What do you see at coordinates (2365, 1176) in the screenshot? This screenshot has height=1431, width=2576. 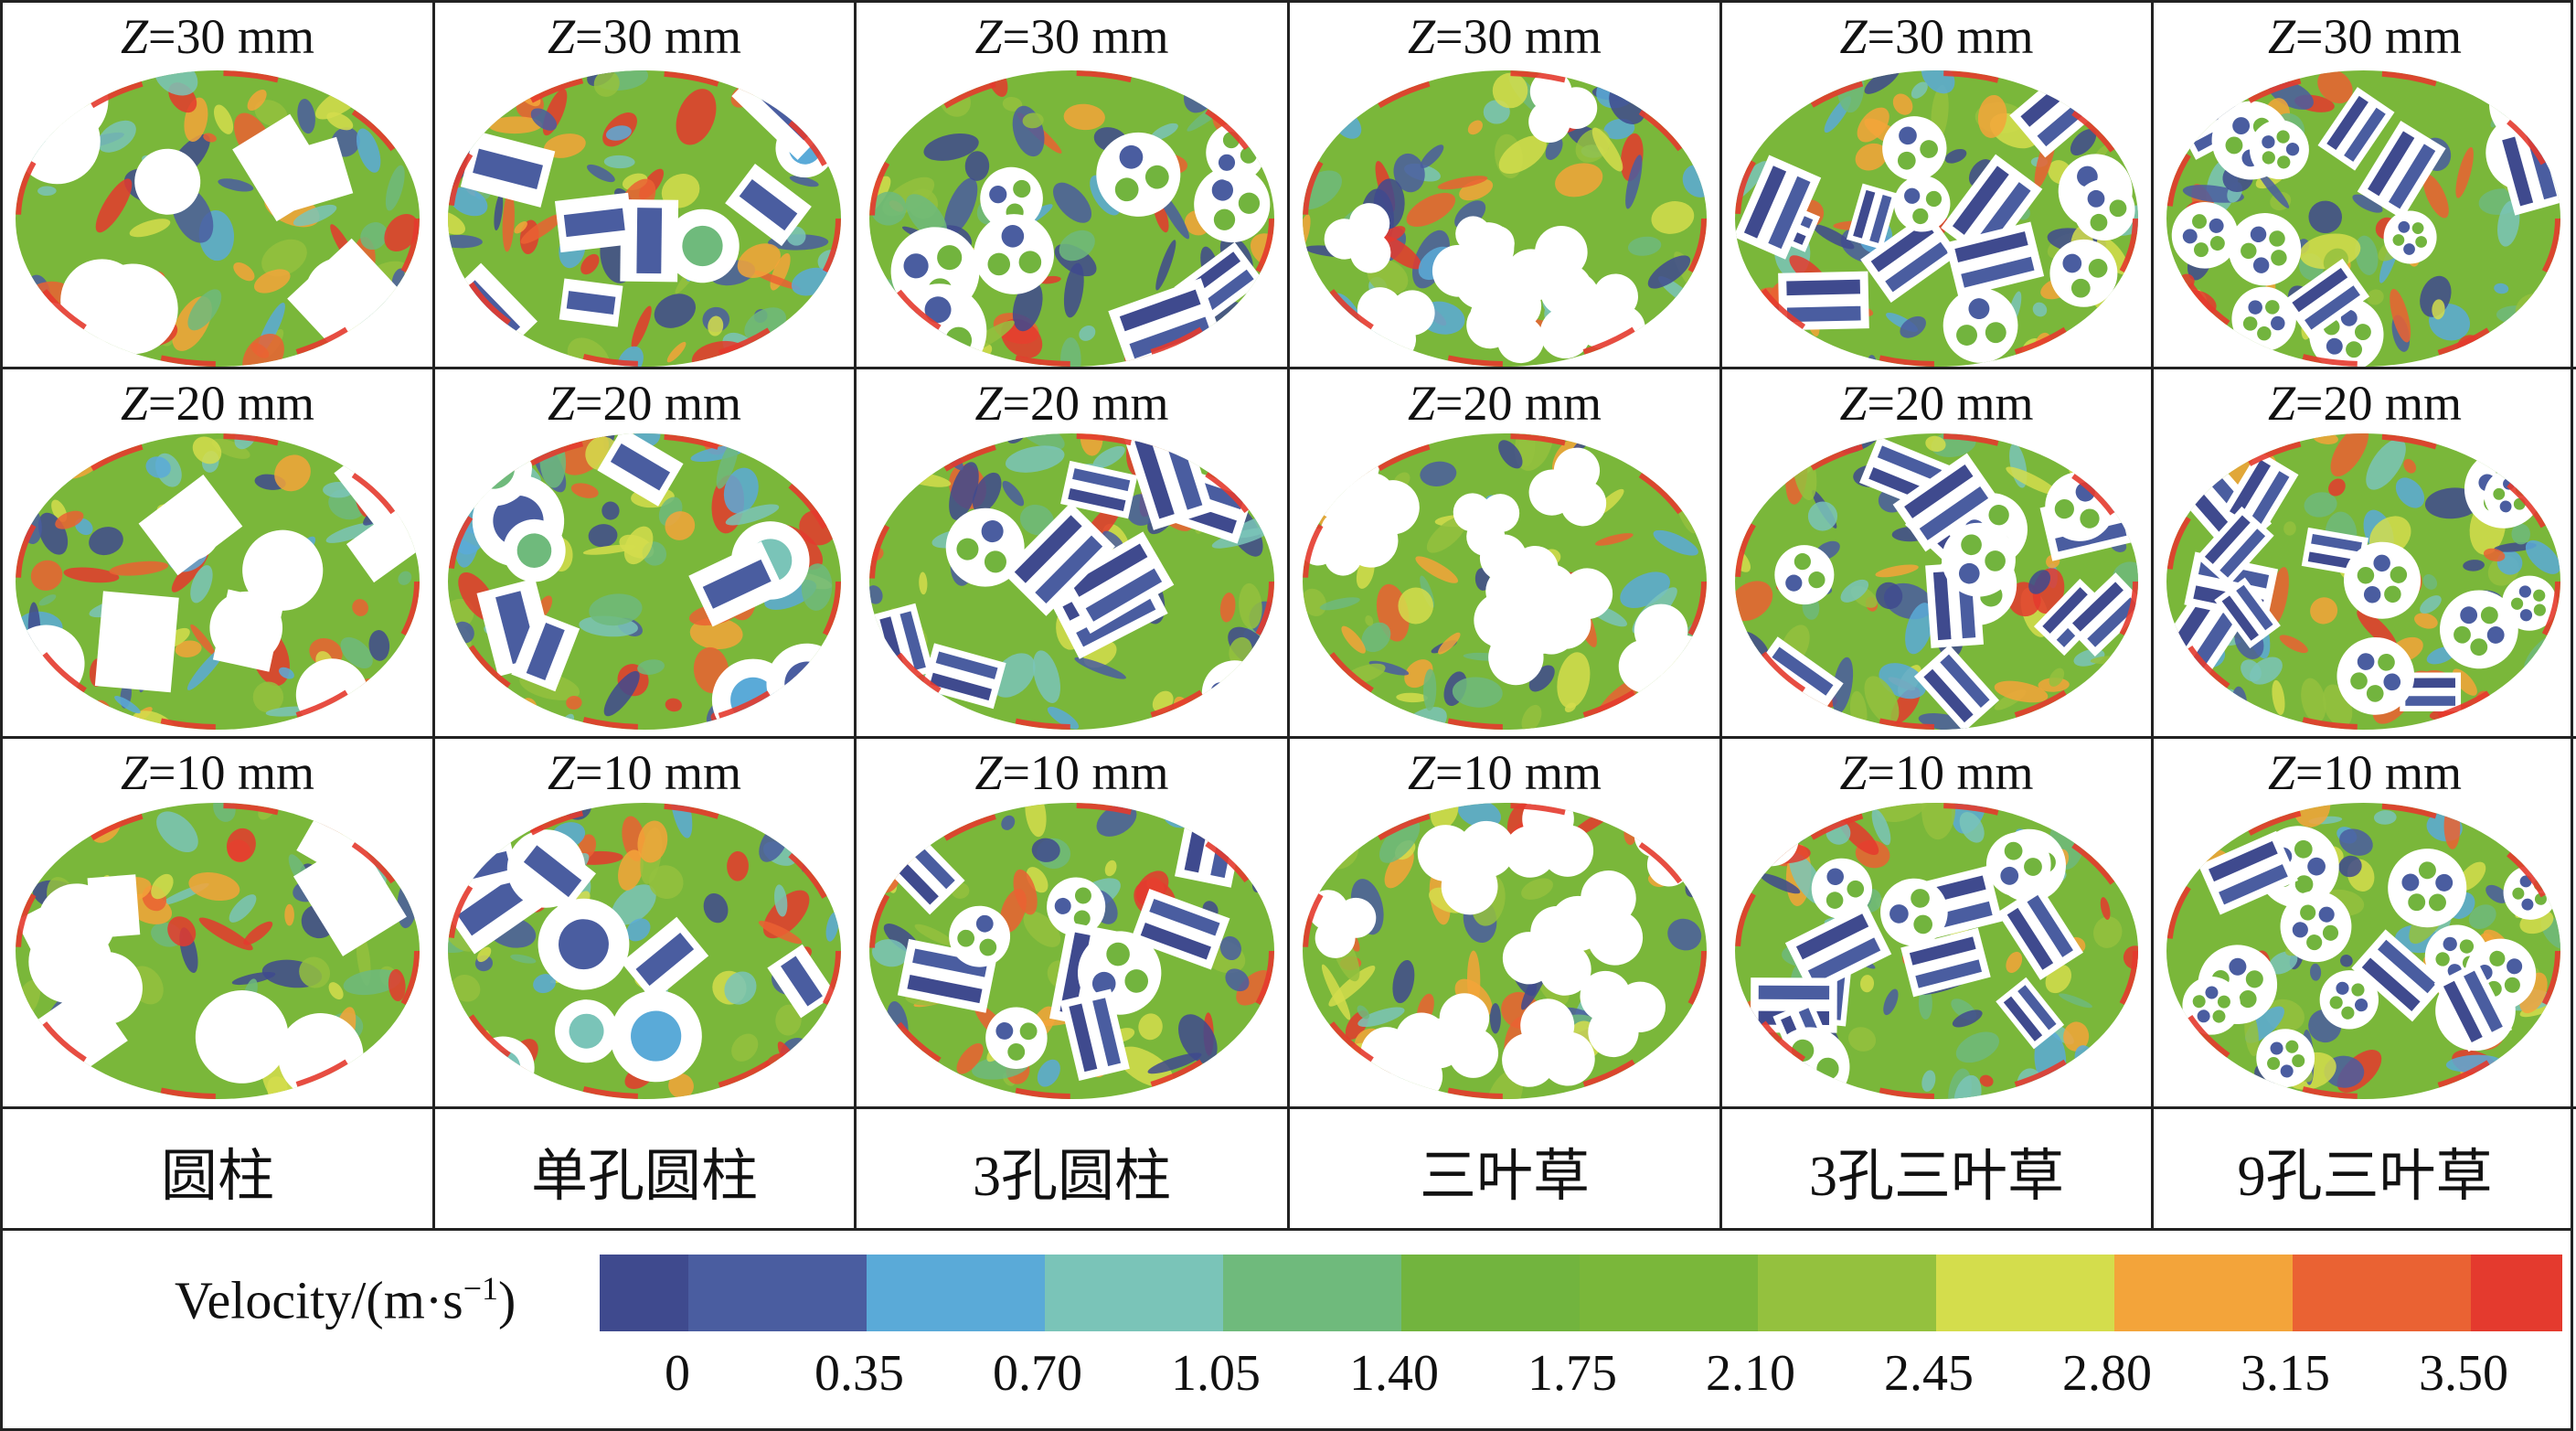 I see `particle-shape-label: 9孔三叶草` at bounding box center [2365, 1176].